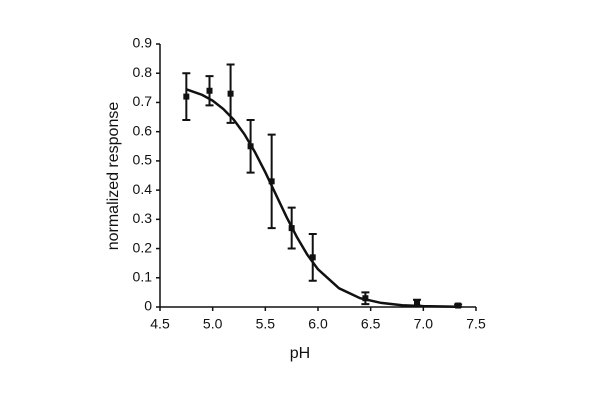 The height and width of the screenshot is (400, 600). Describe the element at coordinates (371, 324) in the screenshot. I see `x-tick-label: 6.5` at that location.